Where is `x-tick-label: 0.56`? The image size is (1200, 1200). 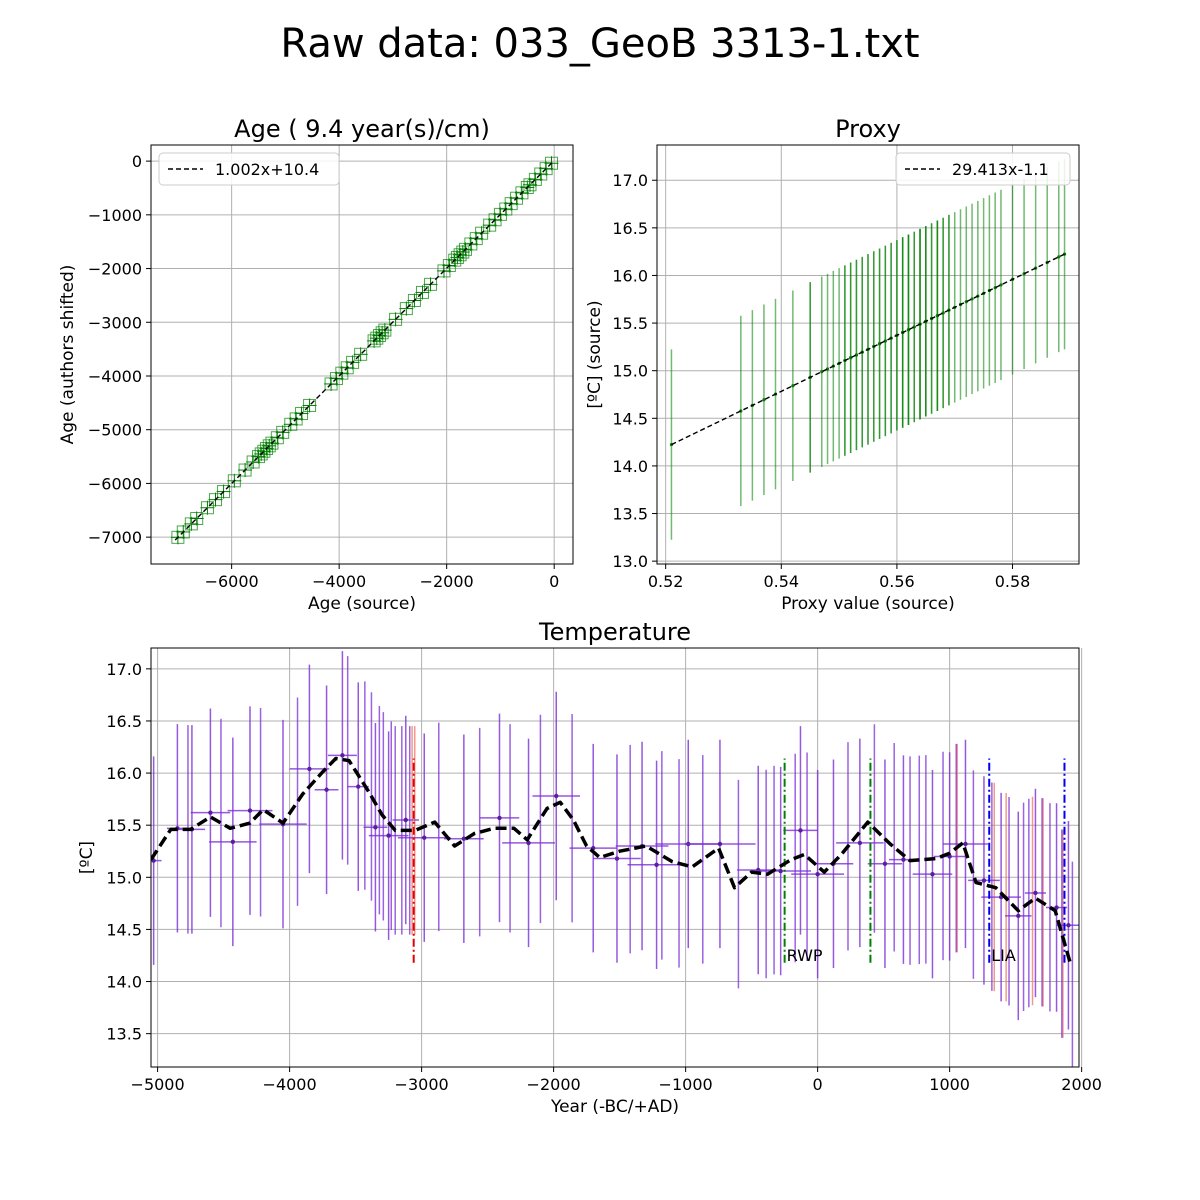 x-tick-label: 0.56 is located at coordinates (897, 581).